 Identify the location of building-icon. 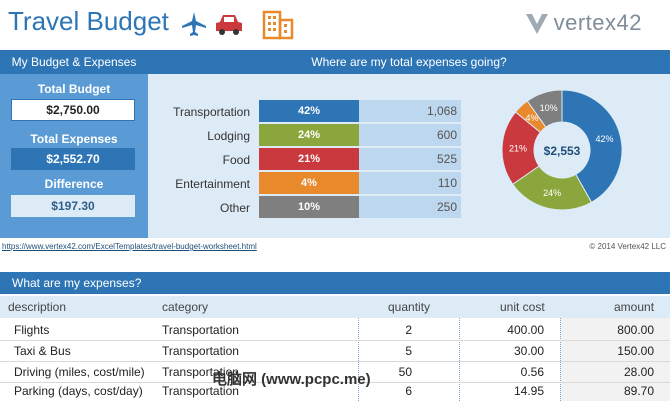
(278, 25).